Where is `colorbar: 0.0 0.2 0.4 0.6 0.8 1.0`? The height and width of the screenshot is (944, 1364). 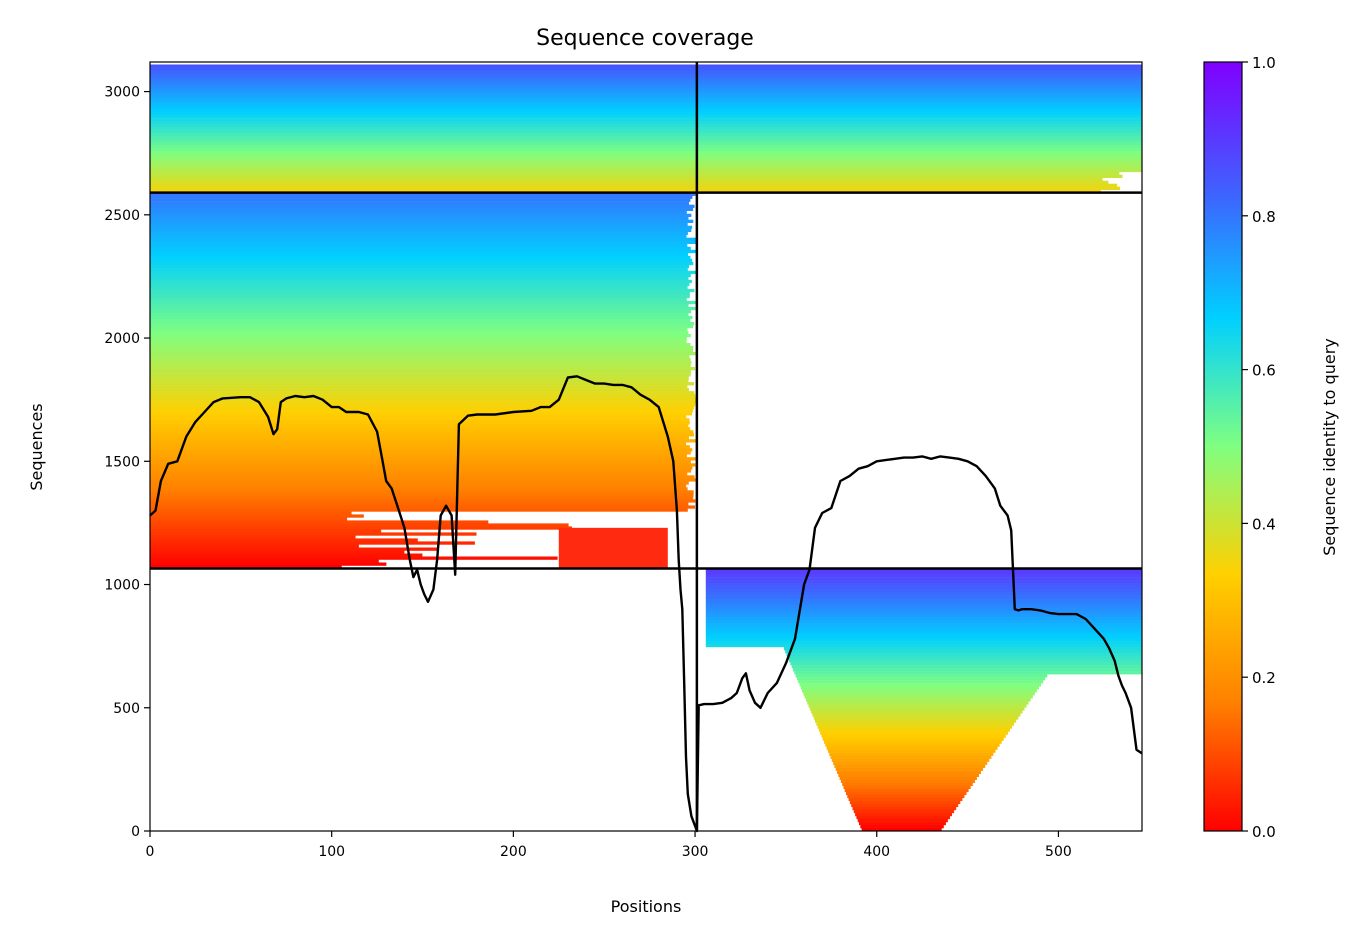
colorbar: 0.0 0.2 0.4 0.6 0.8 1.0 is located at coordinates (1239, 447).